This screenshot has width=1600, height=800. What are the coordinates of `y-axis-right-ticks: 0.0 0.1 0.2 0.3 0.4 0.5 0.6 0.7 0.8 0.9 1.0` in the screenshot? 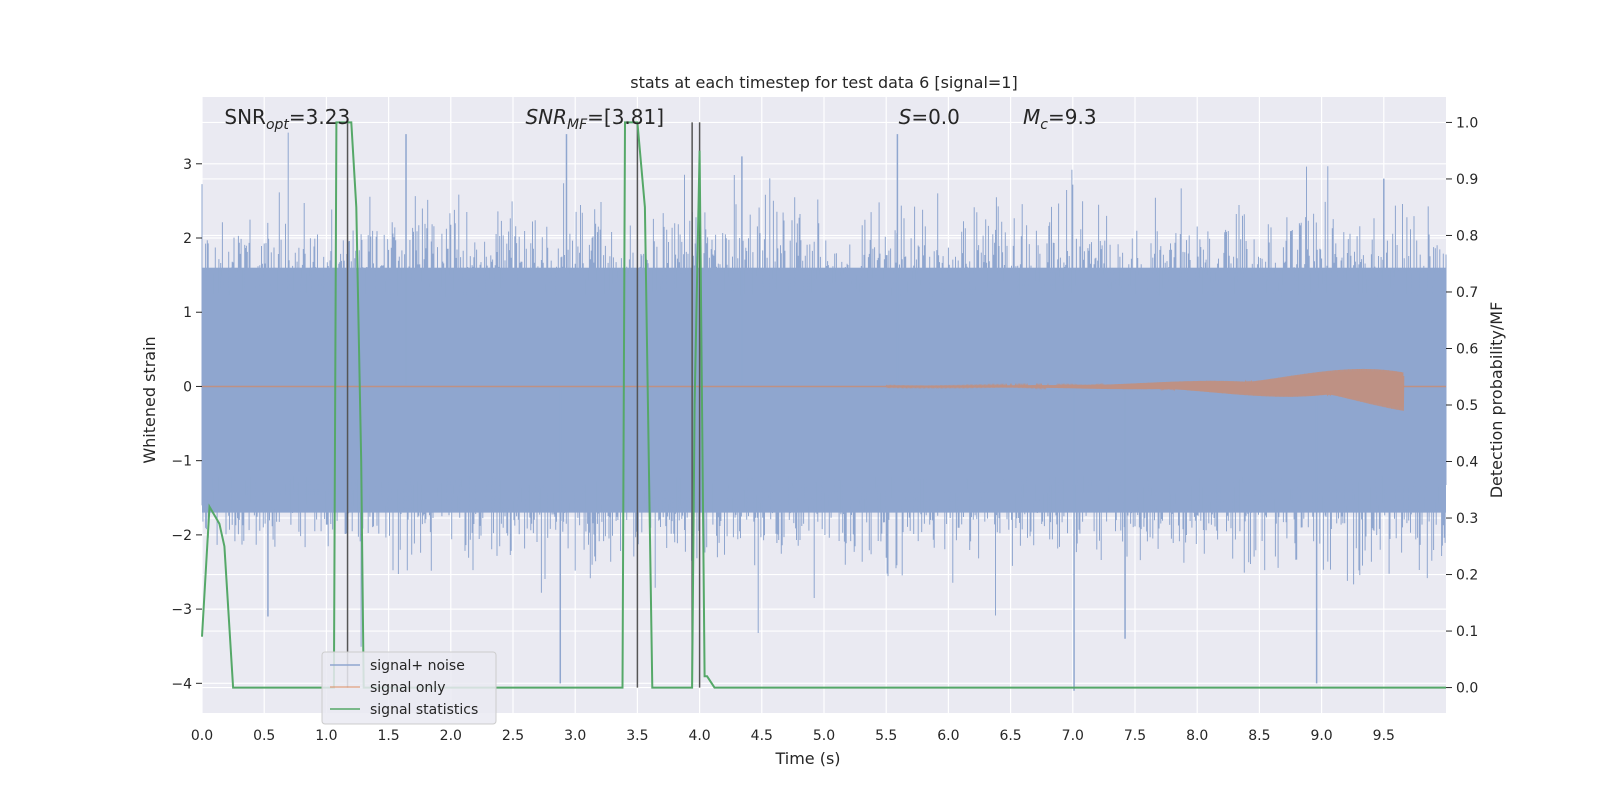 It's located at (1462, 406).